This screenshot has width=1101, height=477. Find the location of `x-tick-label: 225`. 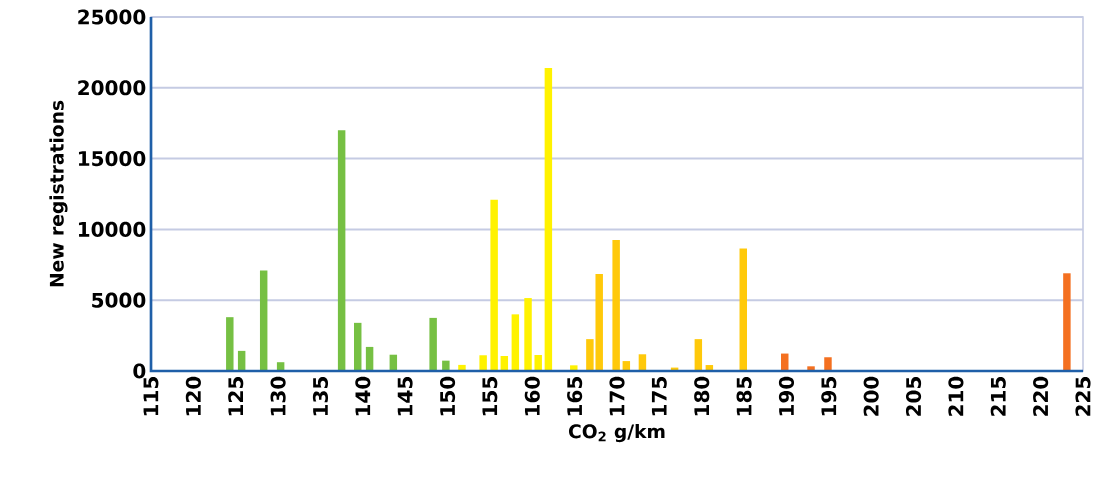

x-tick-label: 225 is located at coordinates (1083, 396).